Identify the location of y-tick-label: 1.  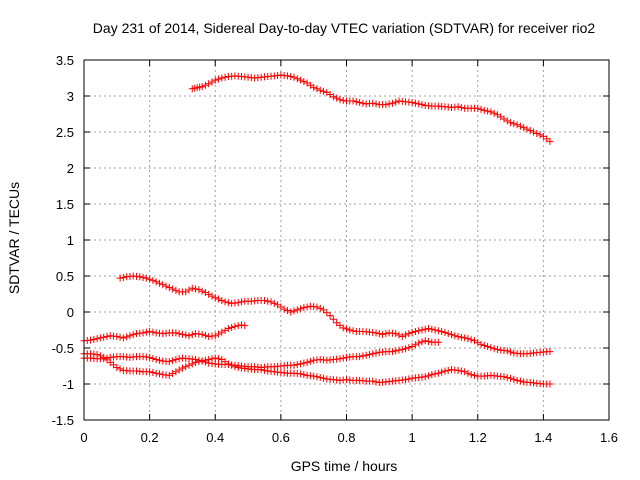
(70, 240).